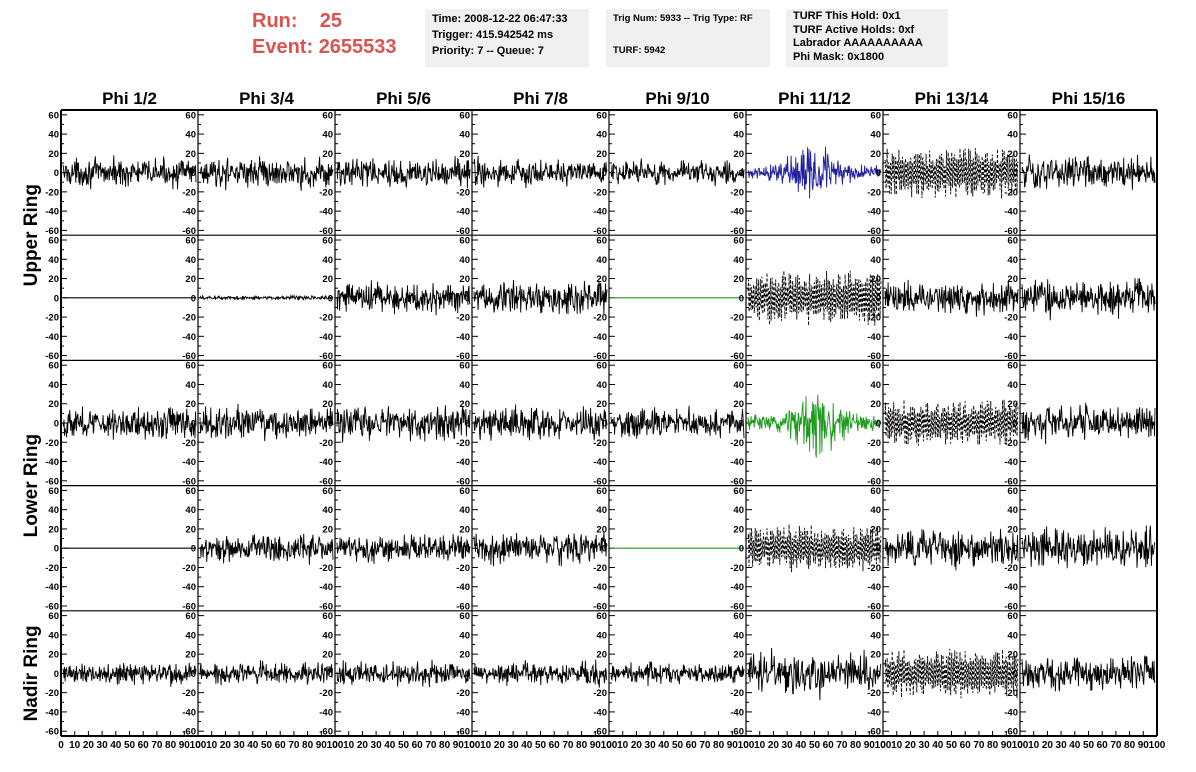  I want to click on panel-r1-c8: -60 -40 -20 0 20 40 60, so click(1080, 173).